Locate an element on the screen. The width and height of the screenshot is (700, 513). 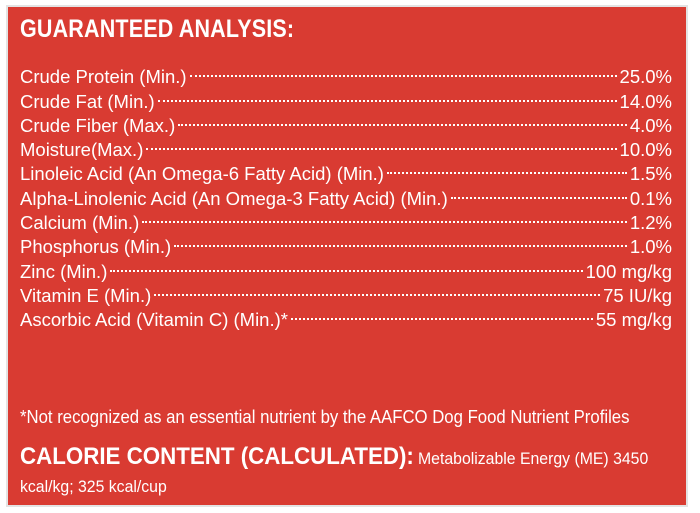
nutrient-label: Crude Fat (Min.) is located at coordinates (87, 101).